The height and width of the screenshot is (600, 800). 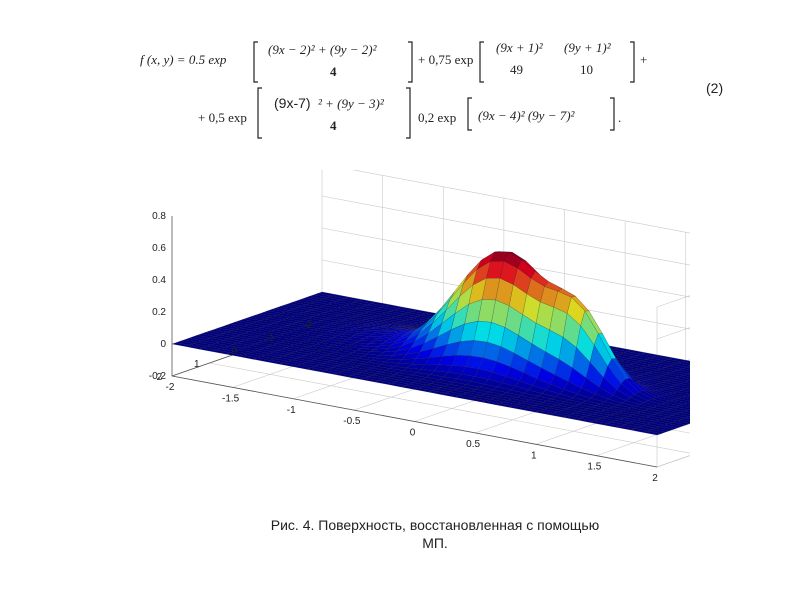 I want to click on formula-term5: (9x − 4)² (9y − 7)², so click(x=527, y=115).